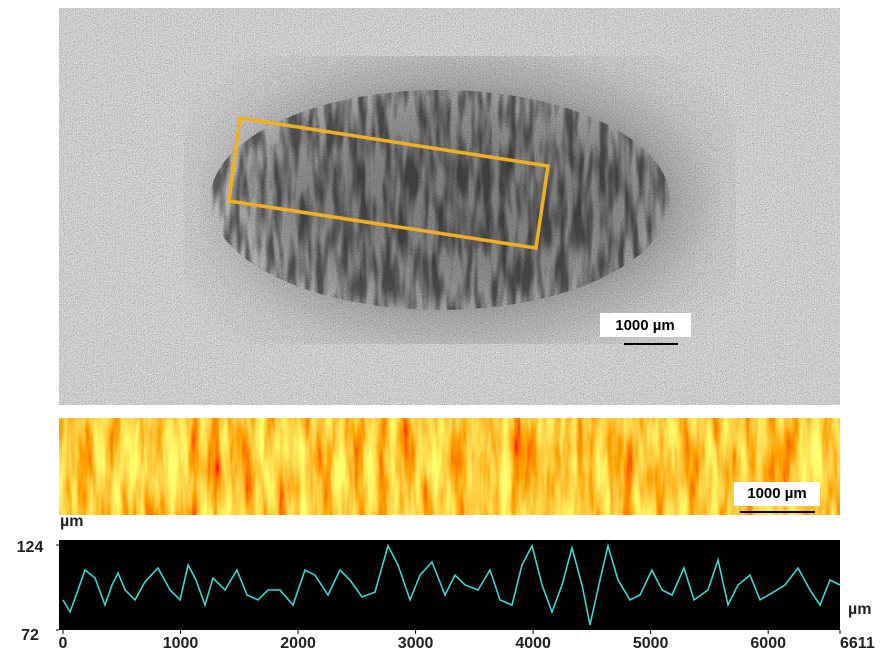 The image size is (891, 655). I want to click on y-axis-unit: µm, so click(71, 521).